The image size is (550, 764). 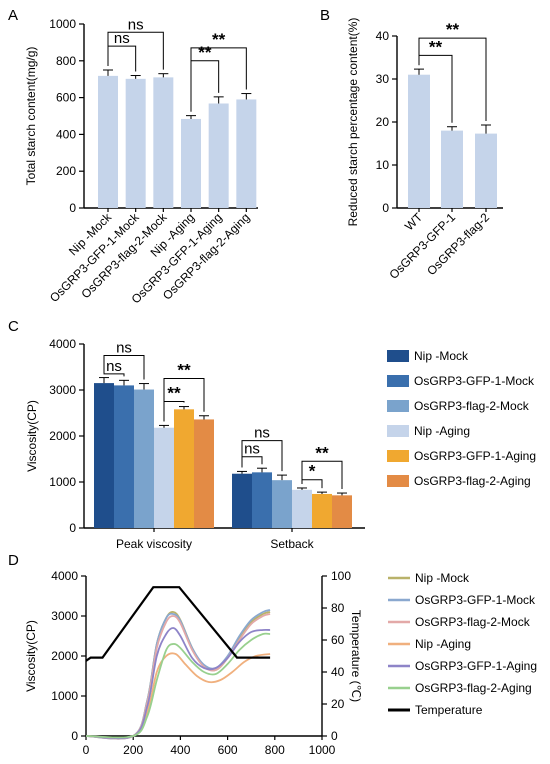 I want to click on panel-d-y2-axis-label: Temperature (℃), so click(x=356, y=656).